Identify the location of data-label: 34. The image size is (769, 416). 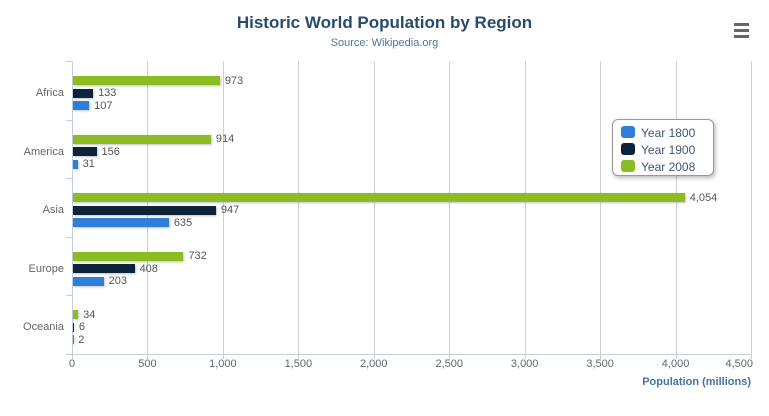
(89, 314).